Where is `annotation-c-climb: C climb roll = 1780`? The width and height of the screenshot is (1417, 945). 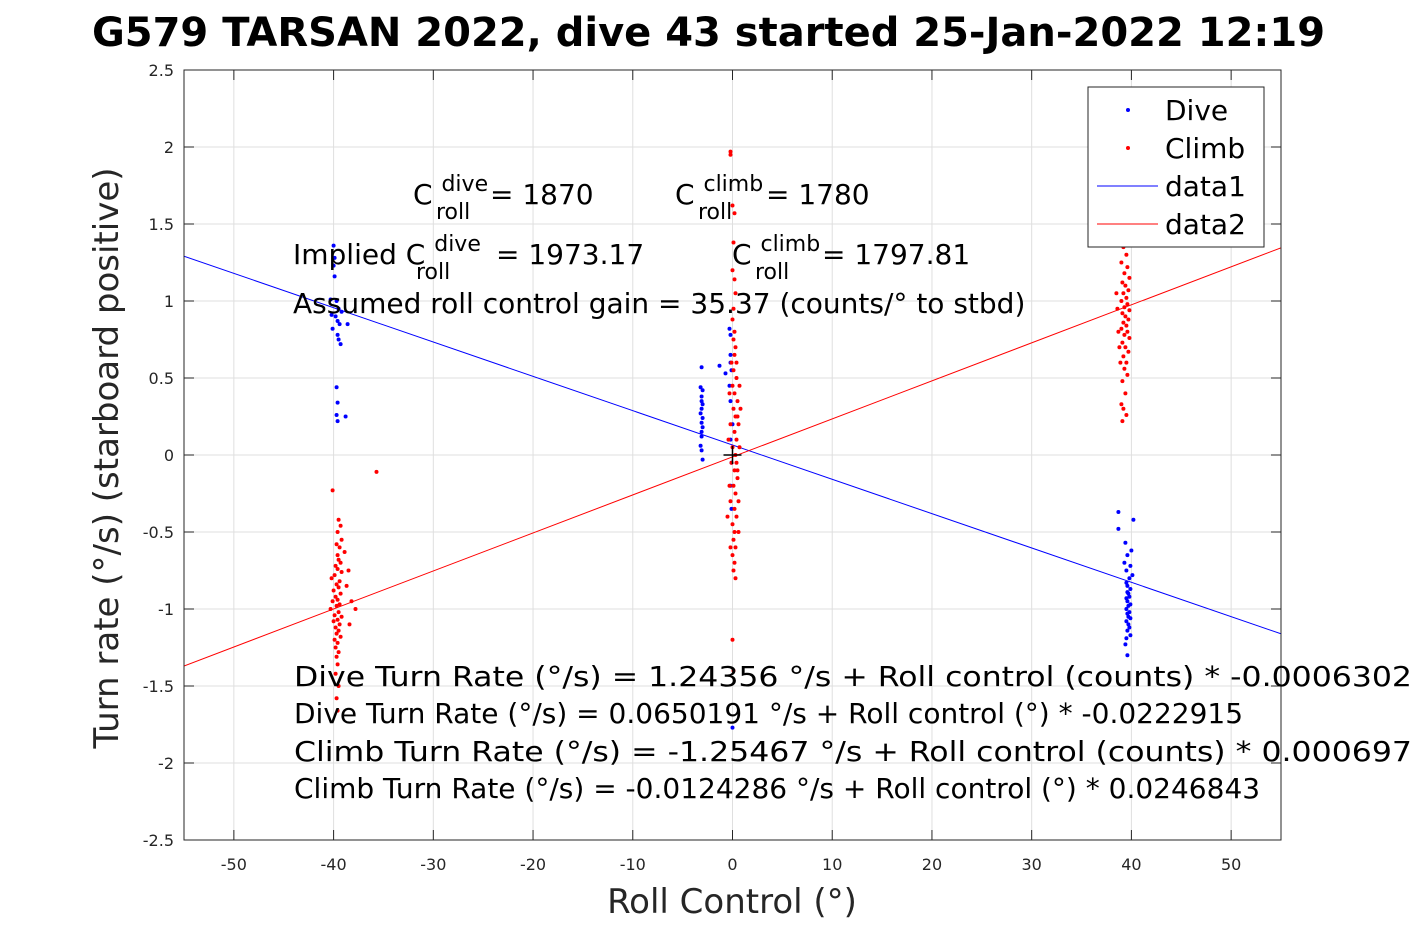 annotation-c-climb: C climb roll = 1780 is located at coordinates (772, 195).